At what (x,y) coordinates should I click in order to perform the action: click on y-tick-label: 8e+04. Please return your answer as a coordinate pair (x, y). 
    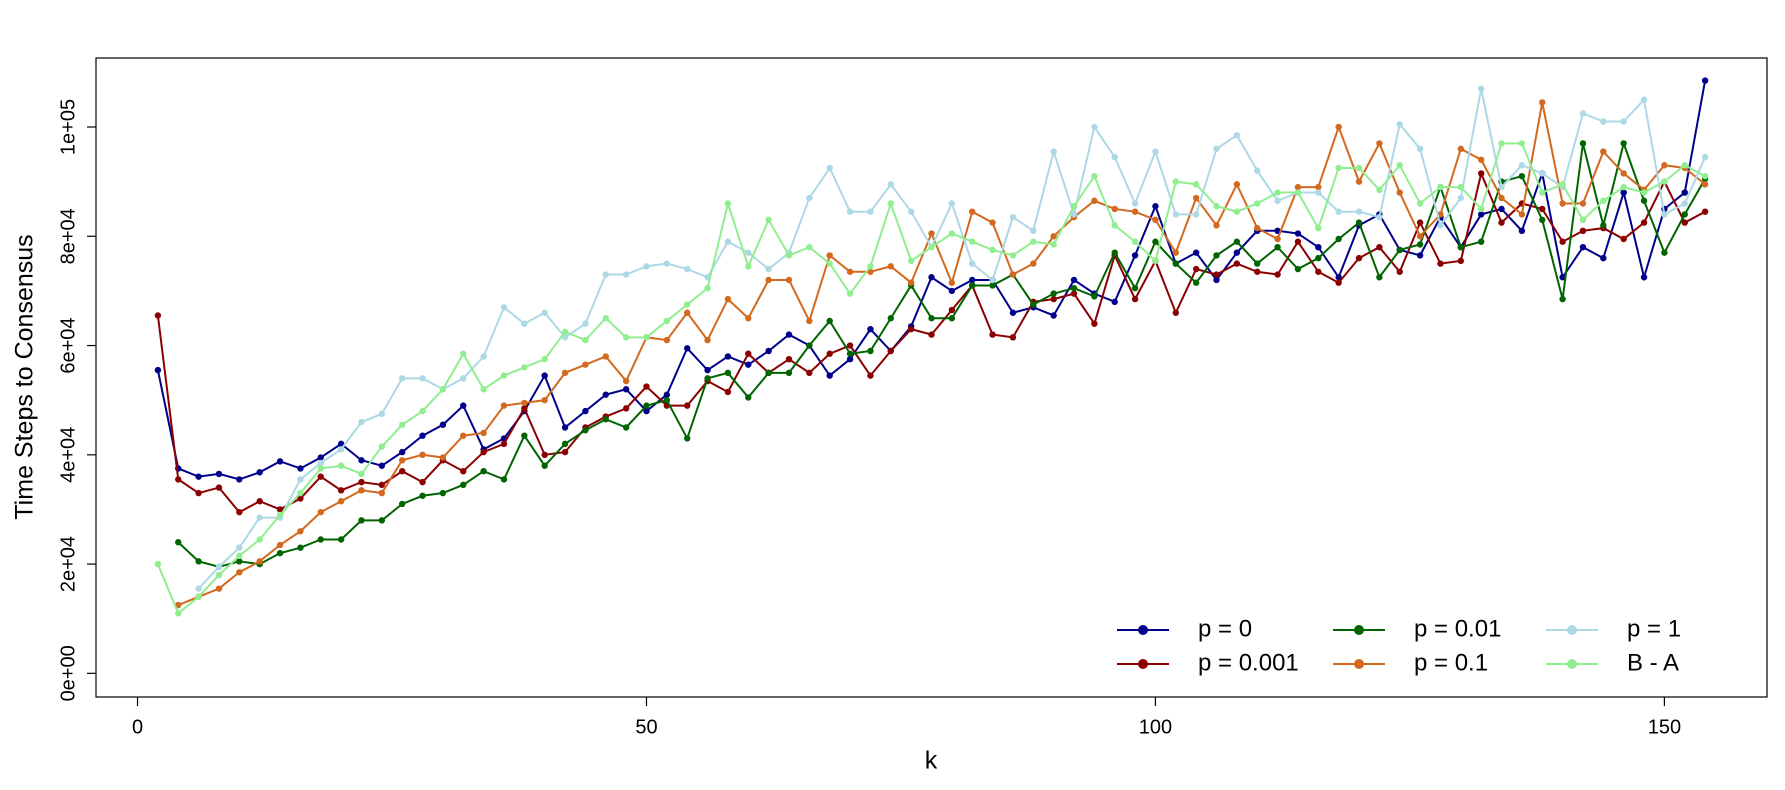
    Looking at the image, I should click on (68, 236).